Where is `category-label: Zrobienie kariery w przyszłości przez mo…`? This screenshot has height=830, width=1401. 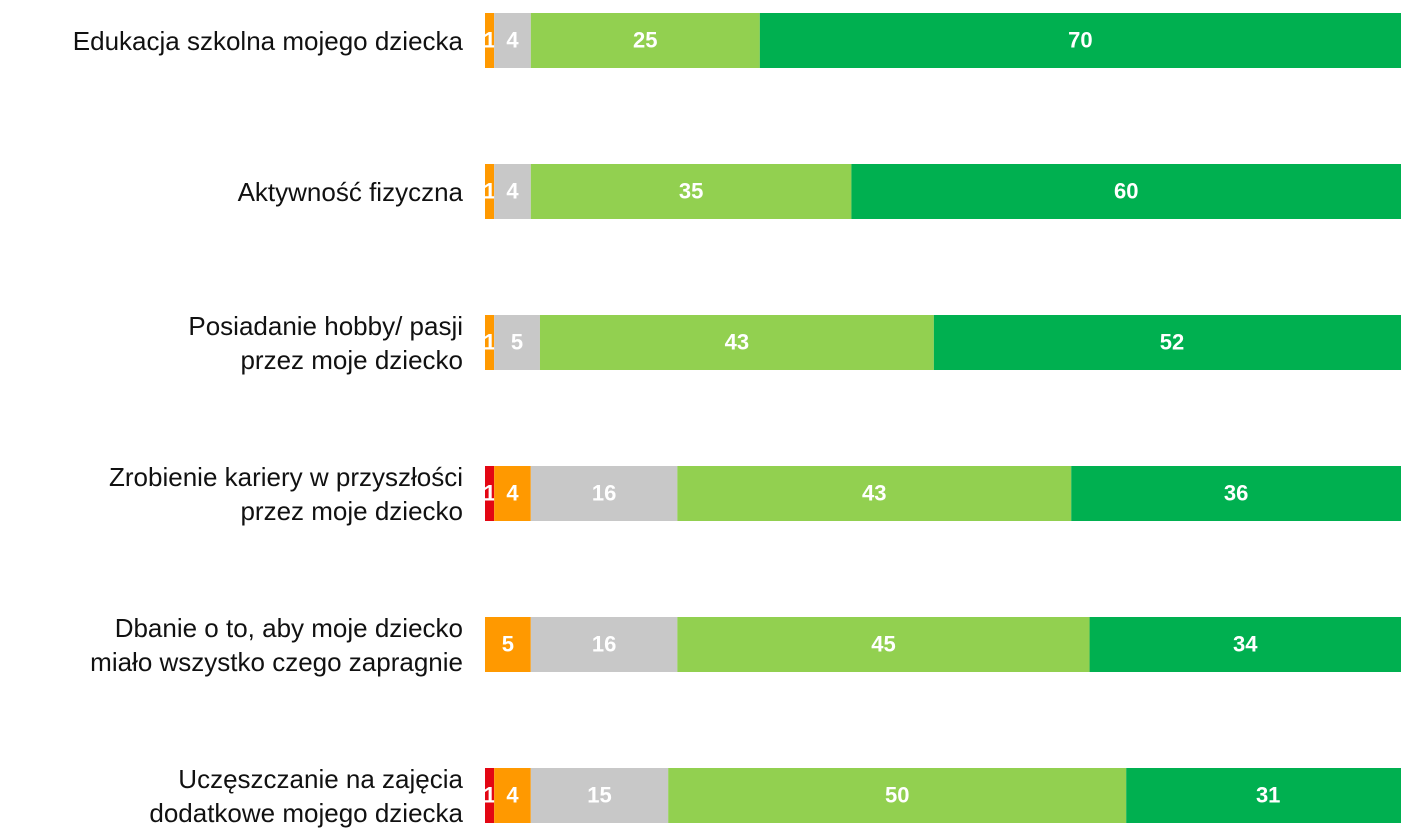 category-label: Zrobienie kariery w przyszłości przez mo… is located at coordinates (286, 493).